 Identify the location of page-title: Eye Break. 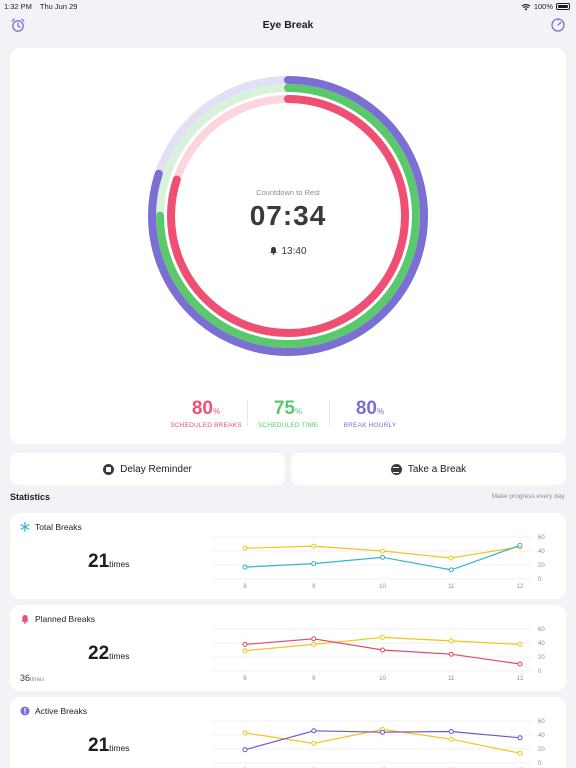
(288, 25).